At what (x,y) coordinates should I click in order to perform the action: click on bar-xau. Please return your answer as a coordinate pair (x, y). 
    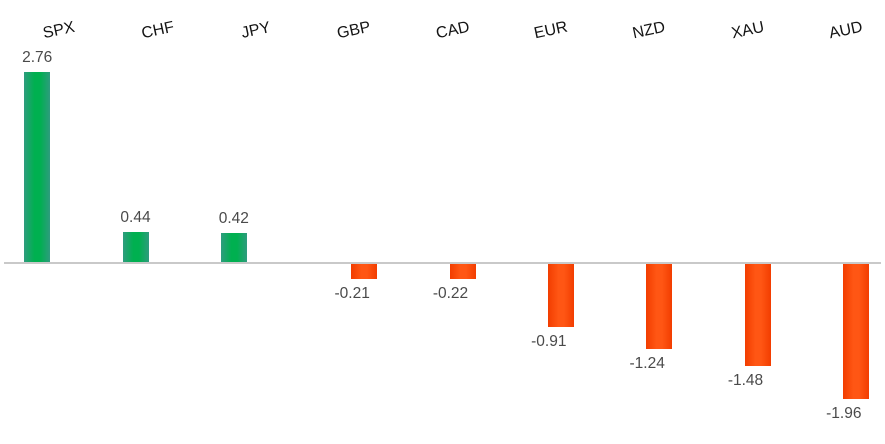
    Looking at the image, I should click on (757, 315).